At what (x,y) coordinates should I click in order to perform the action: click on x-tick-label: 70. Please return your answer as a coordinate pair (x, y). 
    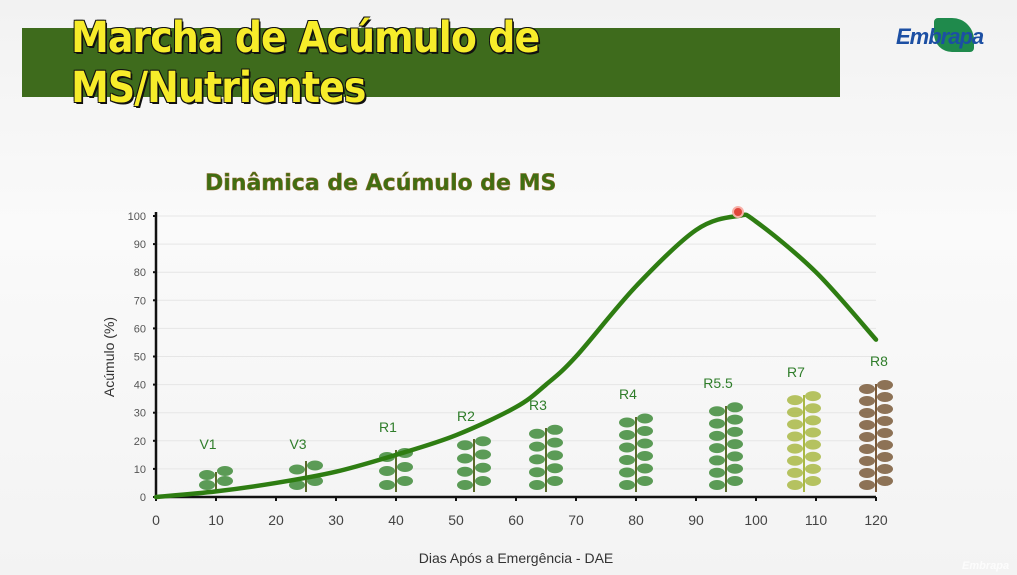
    Looking at the image, I should click on (576, 520).